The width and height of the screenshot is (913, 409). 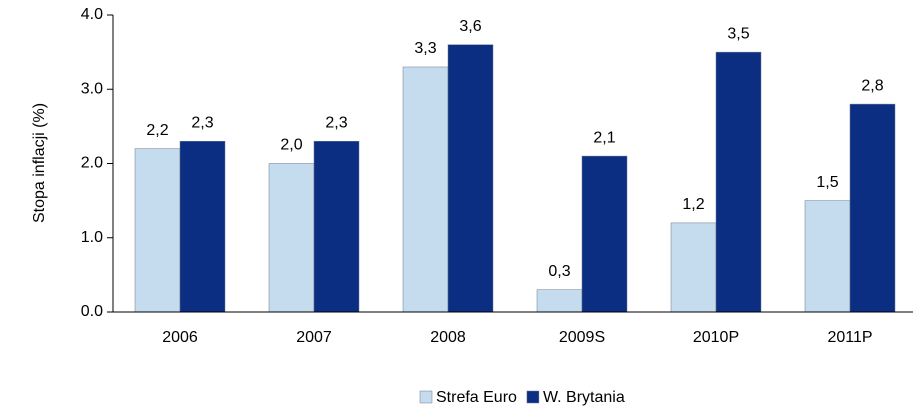 I want to click on data-label: 2,0, so click(x=291, y=145).